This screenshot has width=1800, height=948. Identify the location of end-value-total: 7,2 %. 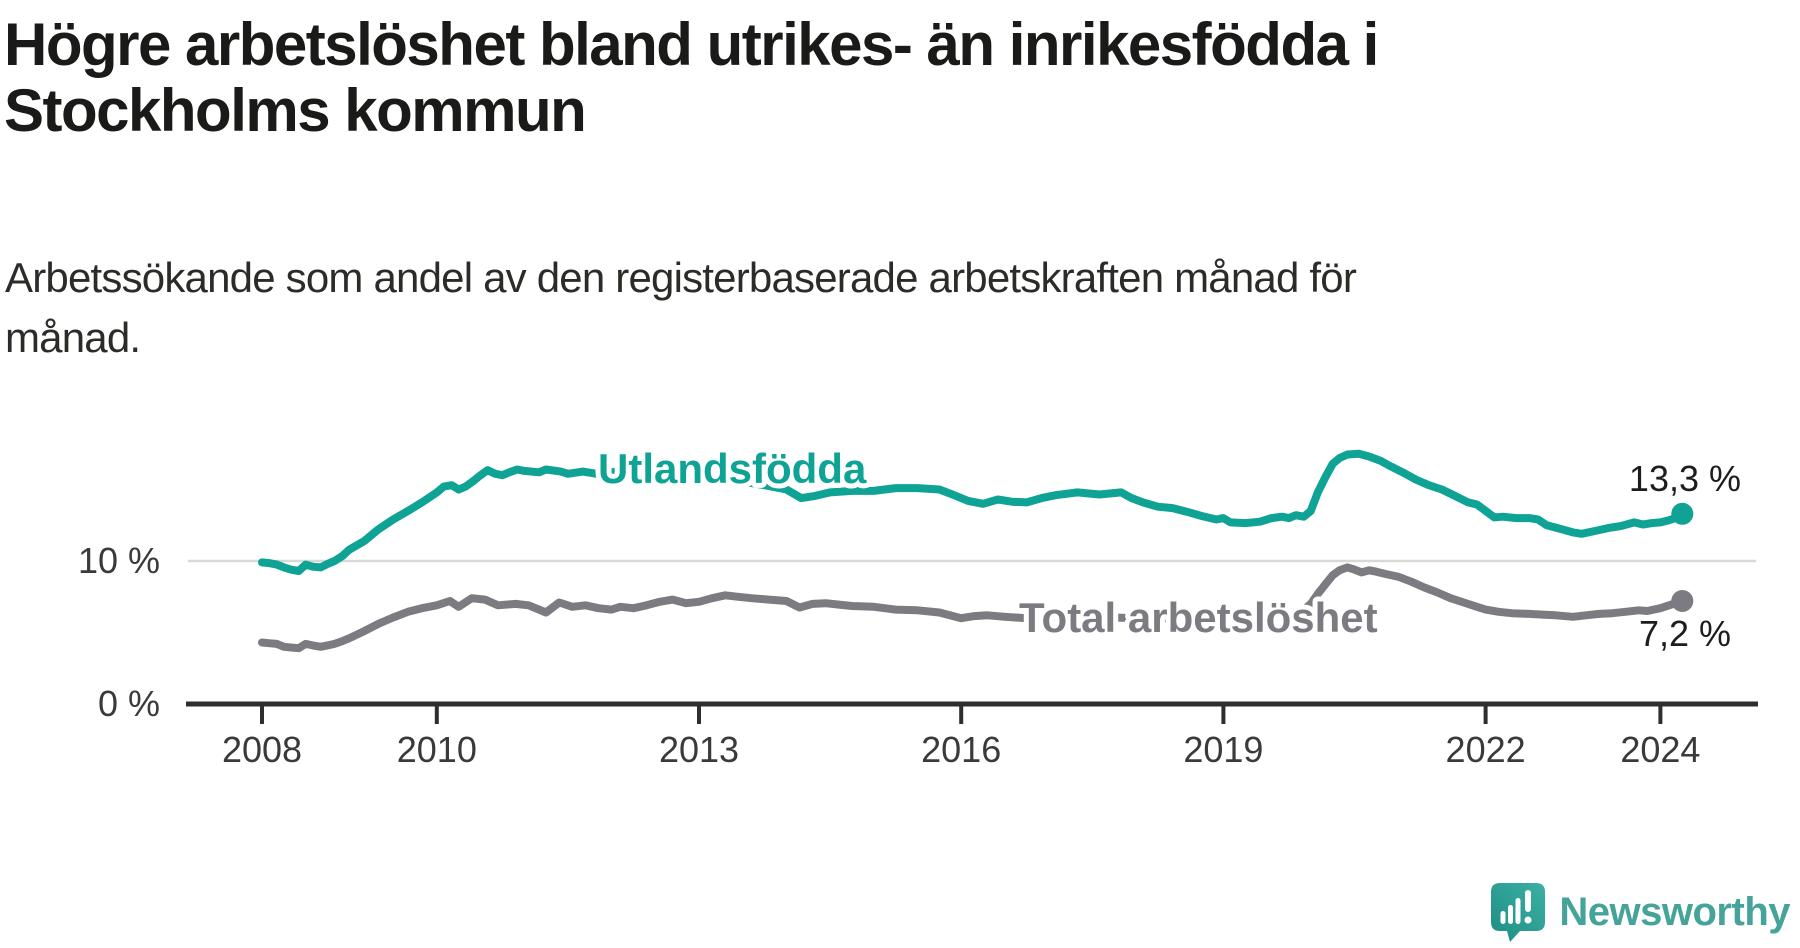
(1685, 633).